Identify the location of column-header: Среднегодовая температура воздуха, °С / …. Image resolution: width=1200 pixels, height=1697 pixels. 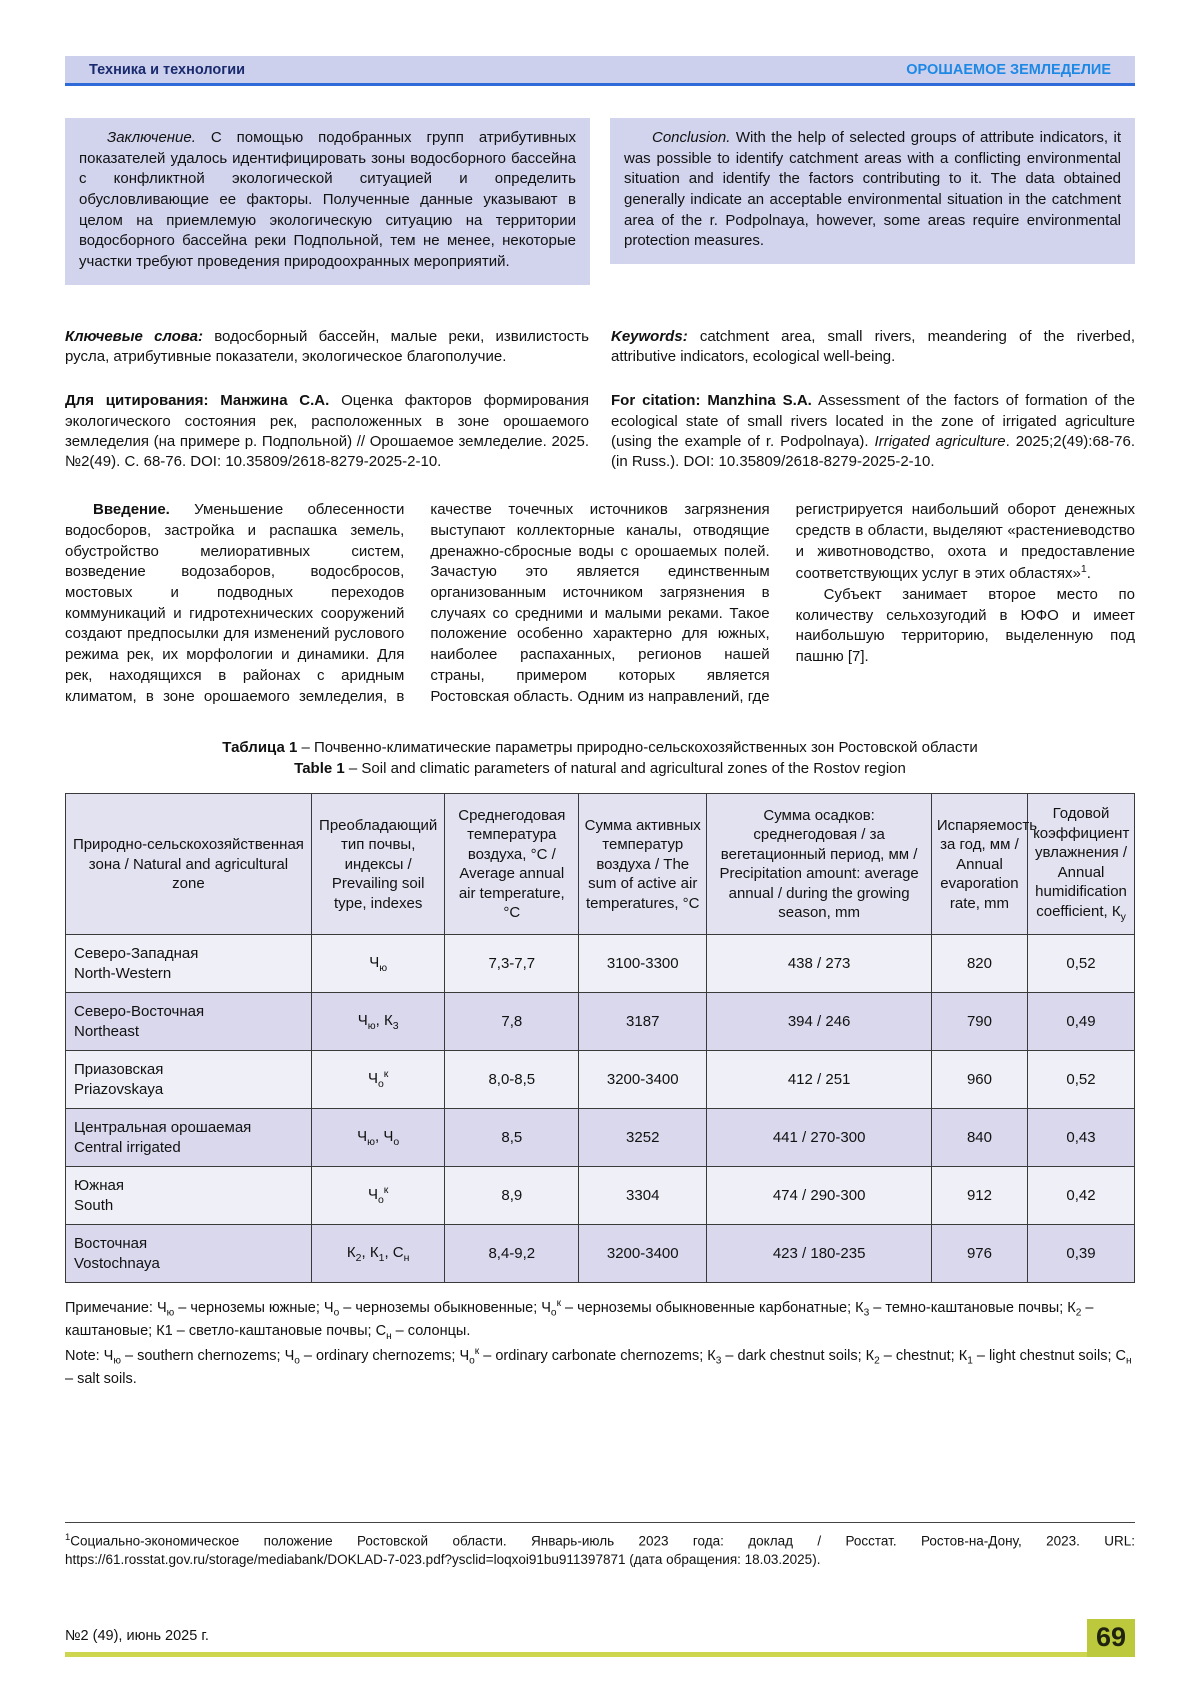
(512, 864).